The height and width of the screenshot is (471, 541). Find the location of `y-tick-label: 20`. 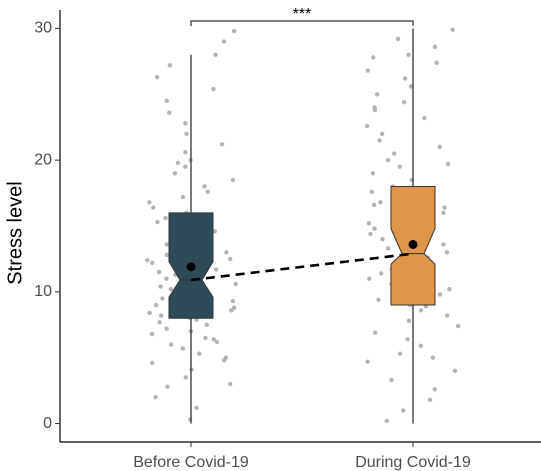

y-tick-label: 20 is located at coordinates (43, 159).